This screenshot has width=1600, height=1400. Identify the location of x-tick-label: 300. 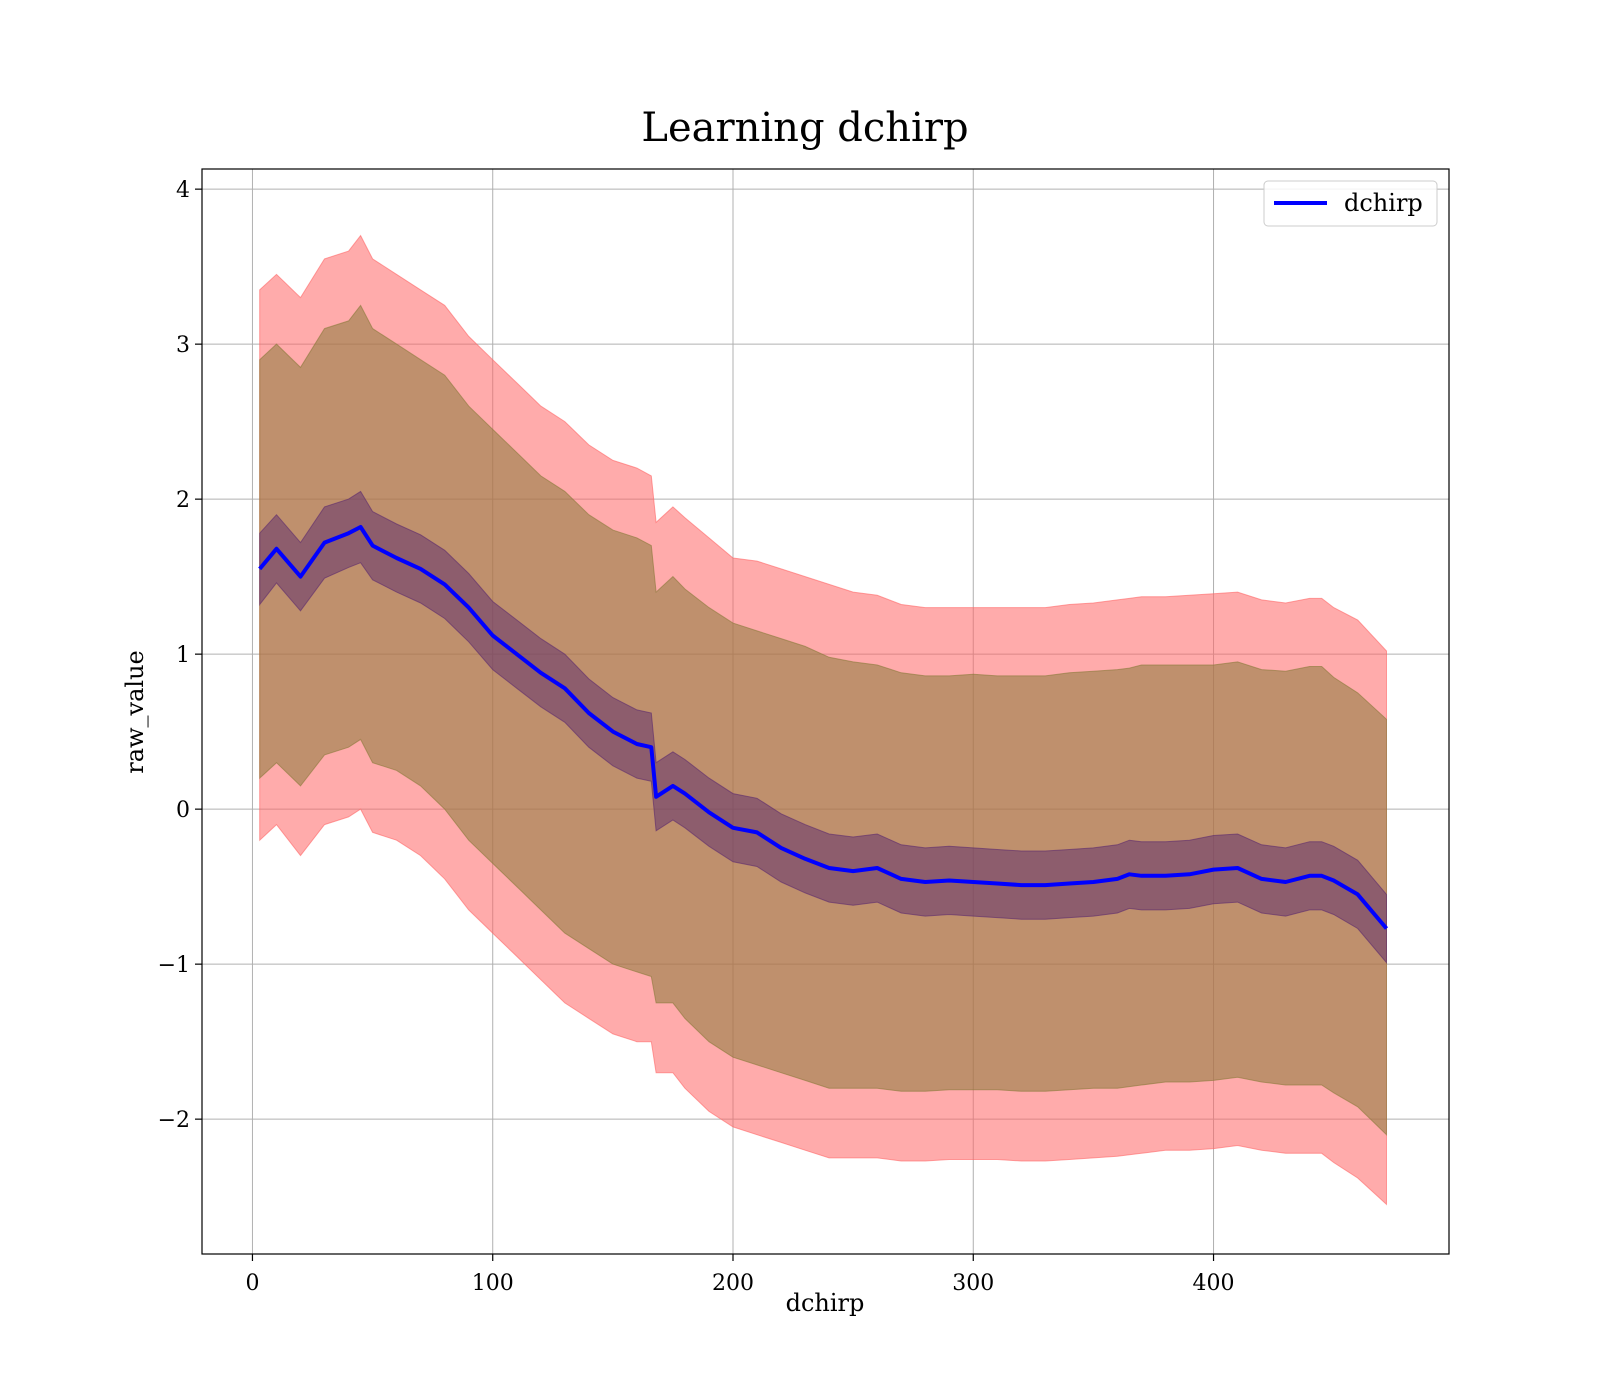
(973, 1283).